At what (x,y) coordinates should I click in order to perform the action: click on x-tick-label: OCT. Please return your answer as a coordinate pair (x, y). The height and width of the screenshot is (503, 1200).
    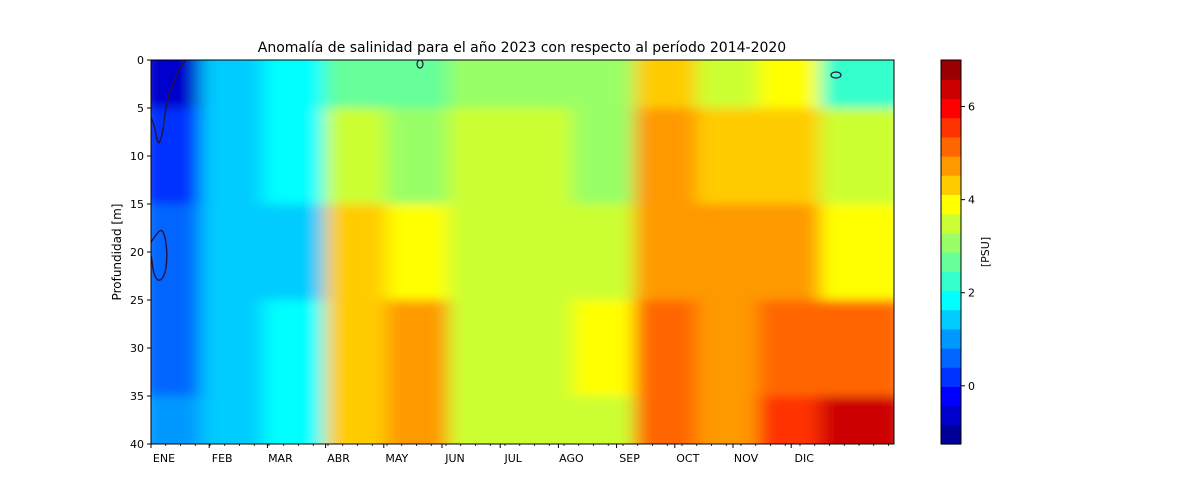
    Looking at the image, I should click on (687, 458).